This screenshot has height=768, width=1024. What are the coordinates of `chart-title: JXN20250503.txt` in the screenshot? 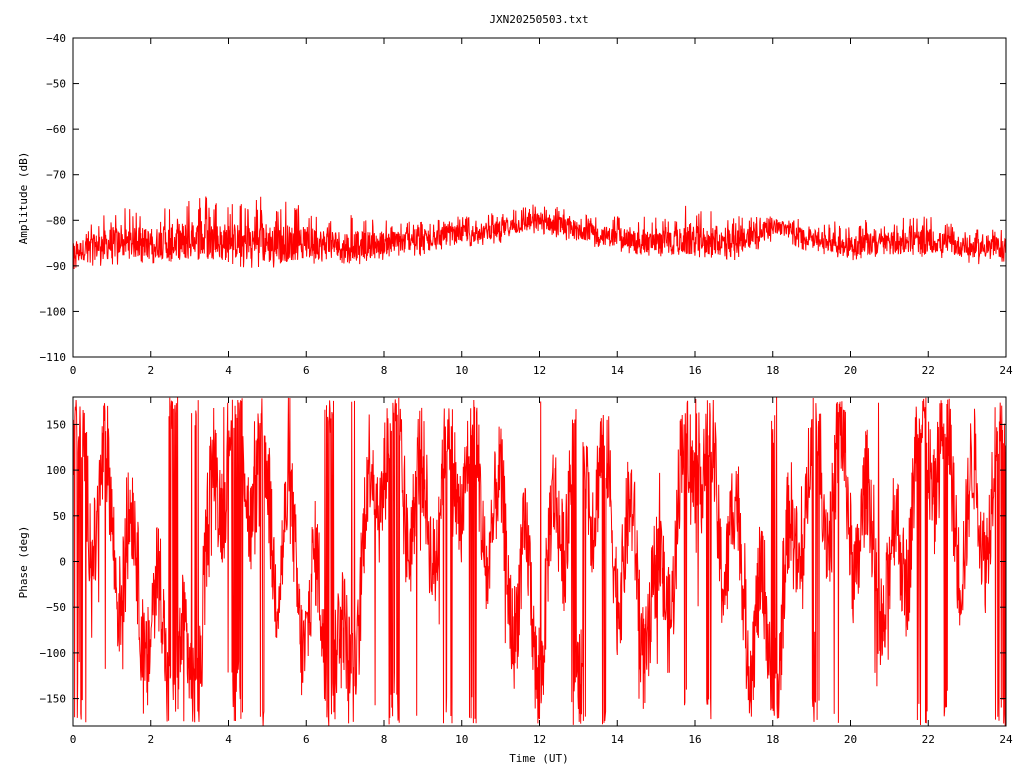 It's located at (538, 19).